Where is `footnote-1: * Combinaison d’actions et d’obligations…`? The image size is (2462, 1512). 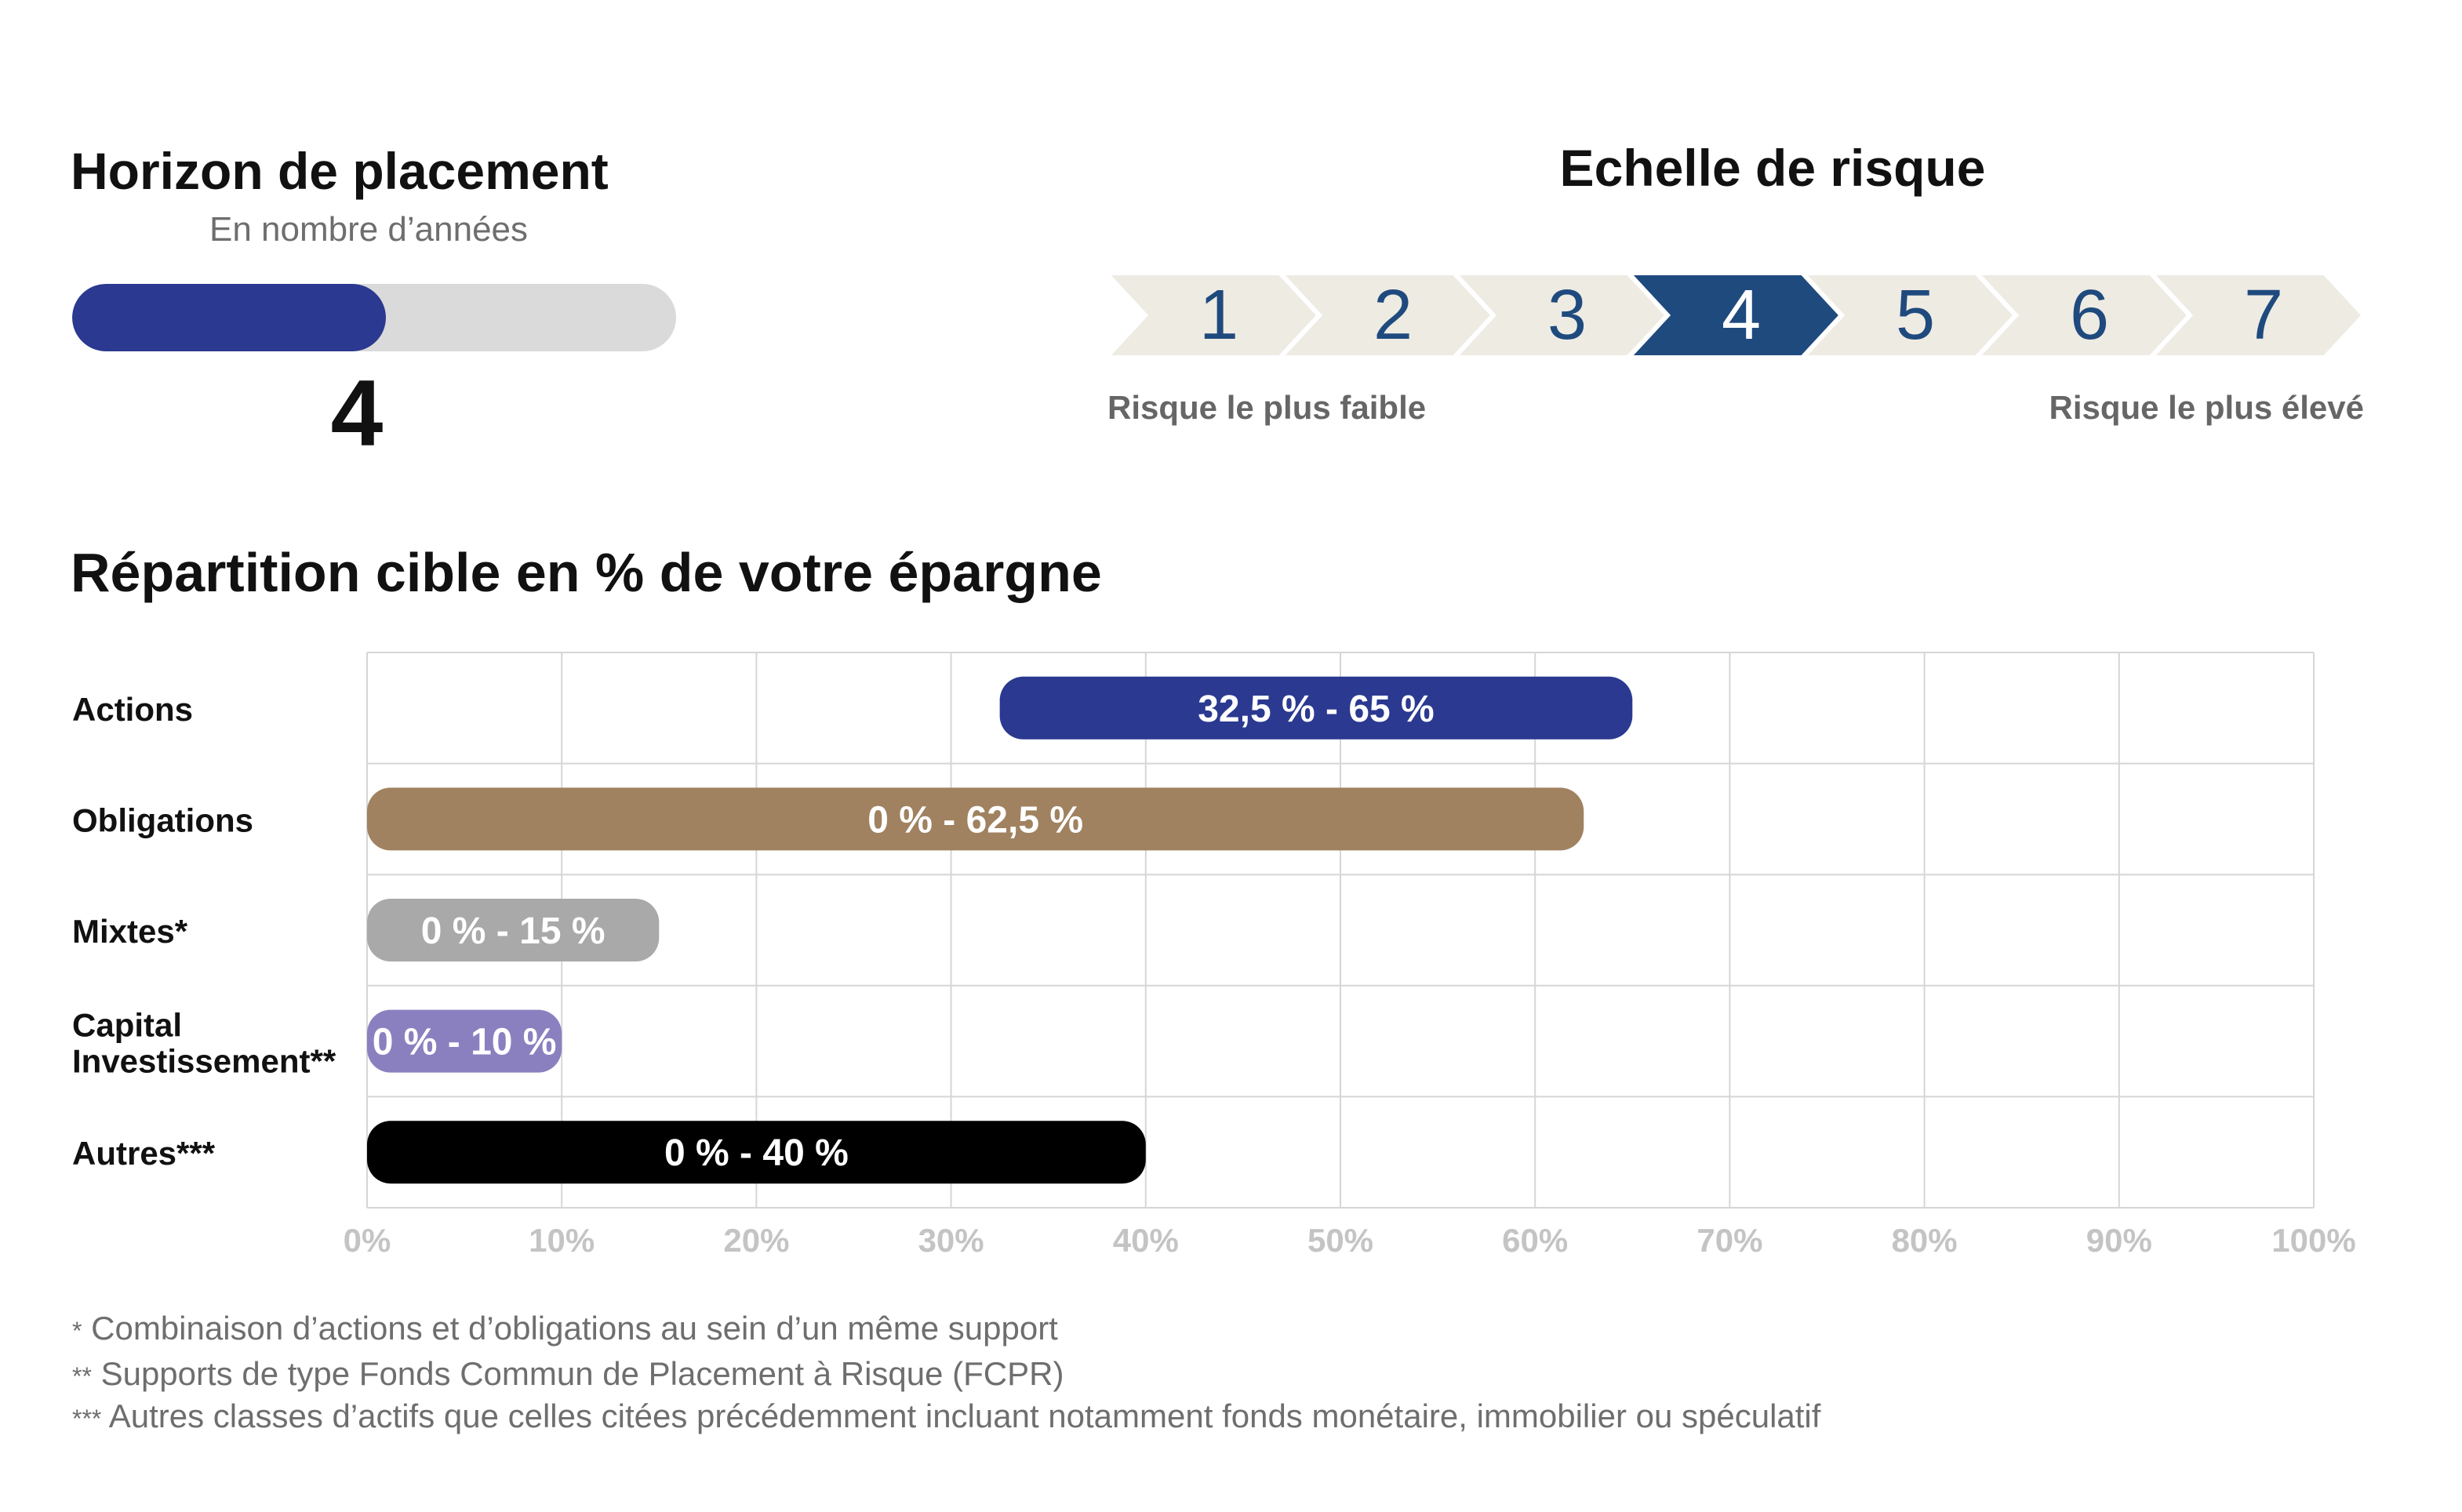 footnote-1: * Combinaison d’actions et d’obligations… is located at coordinates (565, 1328).